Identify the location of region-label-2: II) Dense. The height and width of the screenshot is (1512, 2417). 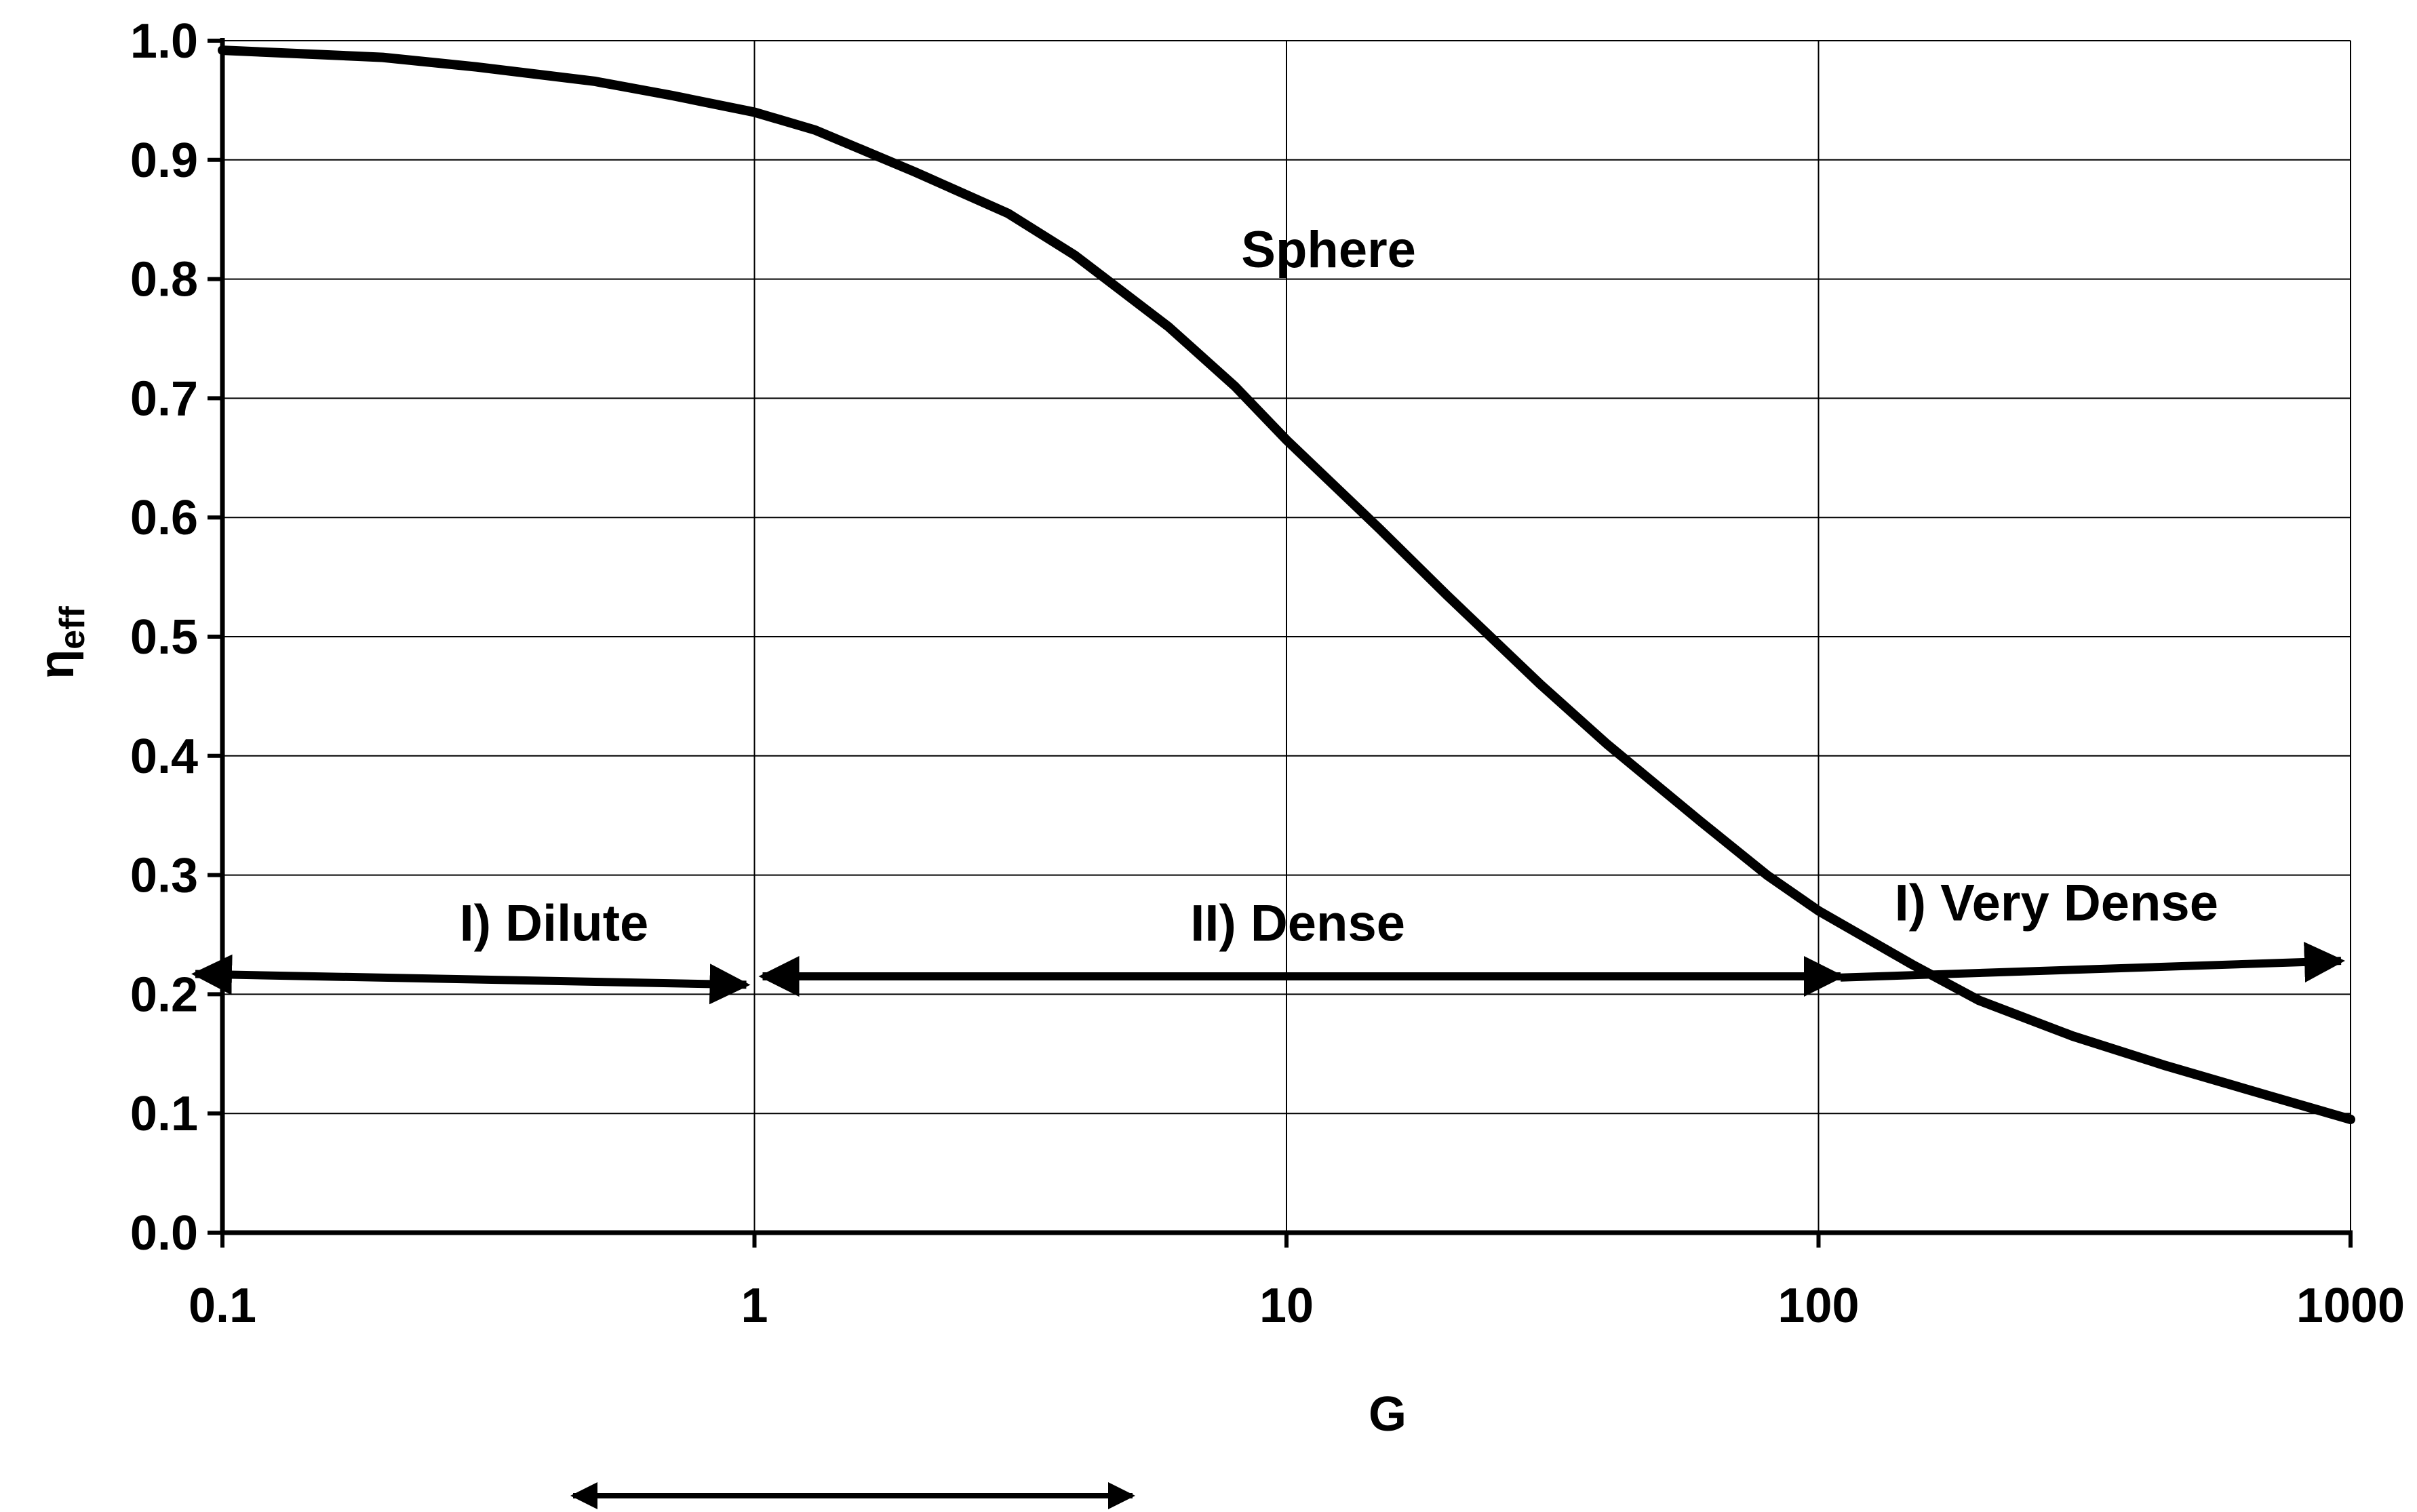
(1297, 923).